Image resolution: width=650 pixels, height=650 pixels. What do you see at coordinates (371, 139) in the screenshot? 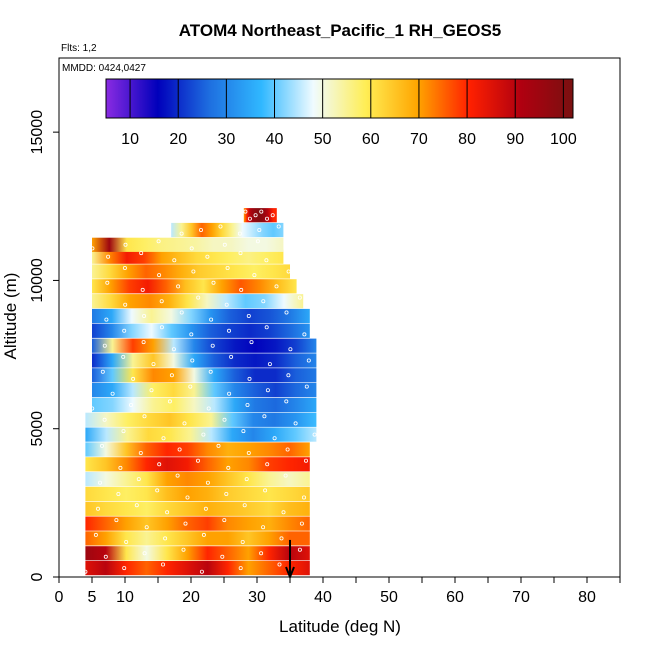
I see `colorbar-tick-label: 60` at bounding box center [371, 139].